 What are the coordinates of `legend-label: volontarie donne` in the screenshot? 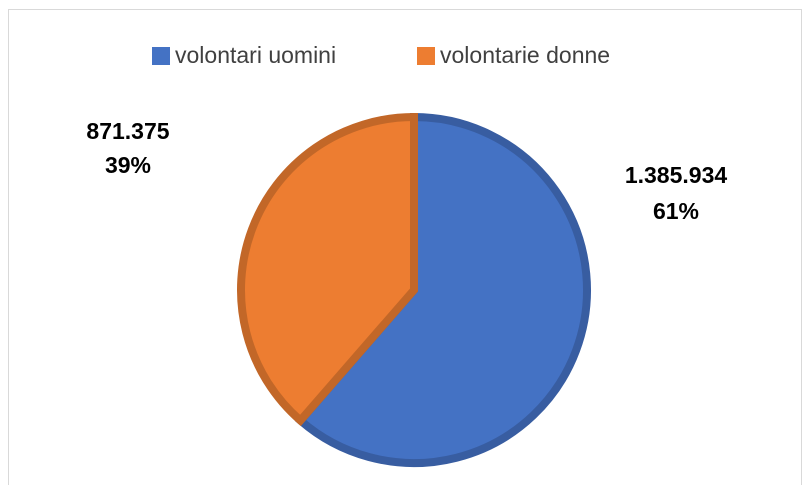 It's located at (525, 55).